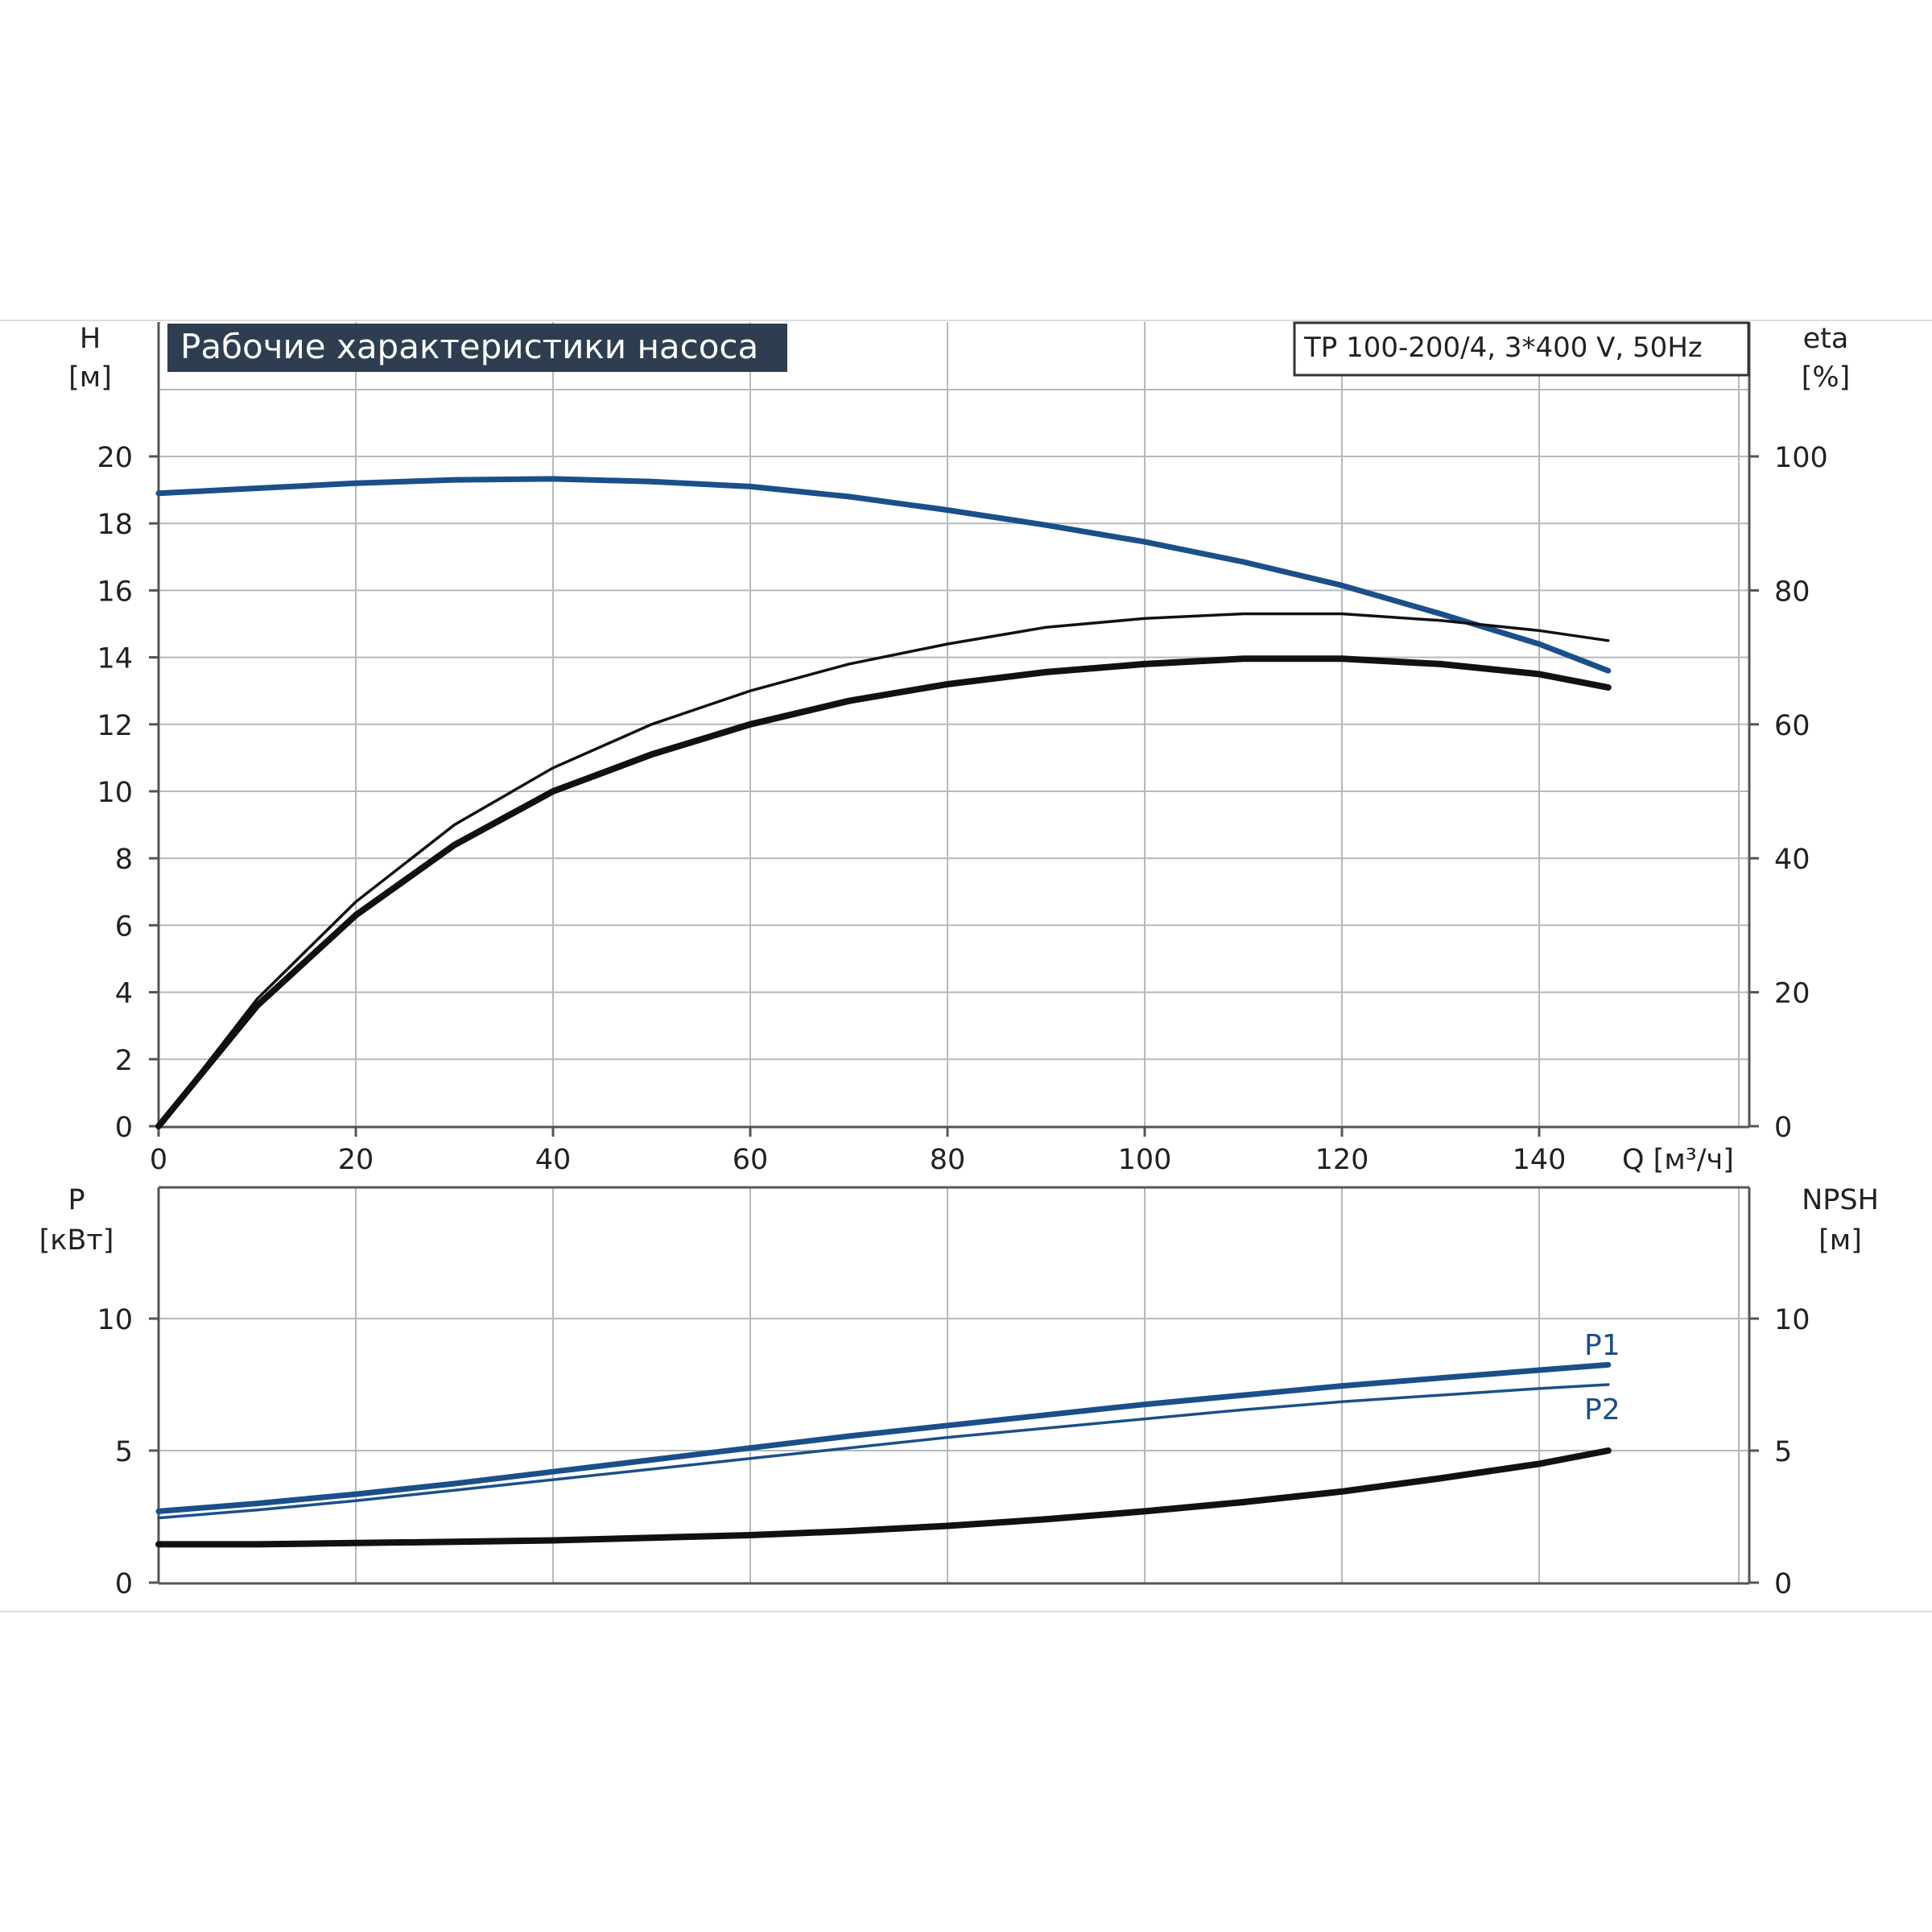 Image resolution: width=1932 pixels, height=1932 pixels. What do you see at coordinates (124, 926) in the screenshot?
I see `y-left-tick-label-6: 6` at bounding box center [124, 926].